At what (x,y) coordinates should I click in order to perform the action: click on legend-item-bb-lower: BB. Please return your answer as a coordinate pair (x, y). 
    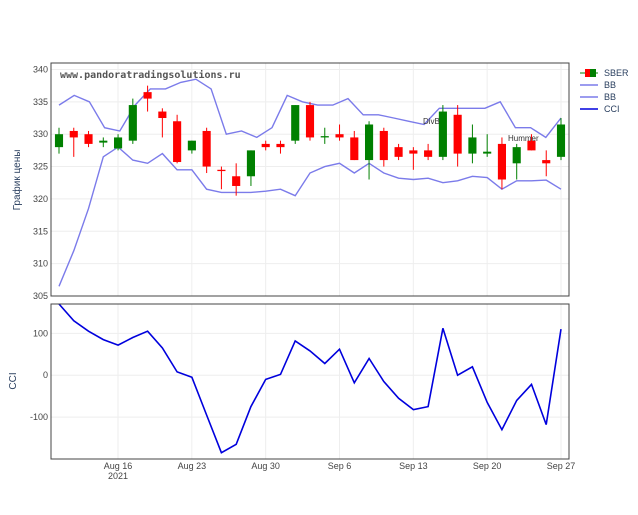
    Looking at the image, I should click on (598, 97).